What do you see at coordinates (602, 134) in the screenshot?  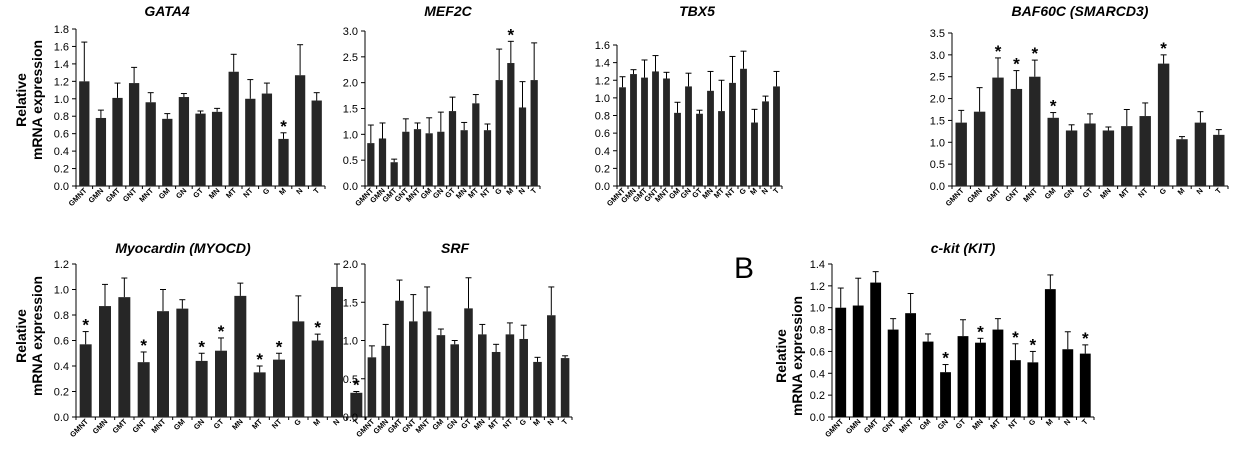 I see `y-tick-label: 0.6` at bounding box center [602, 134].